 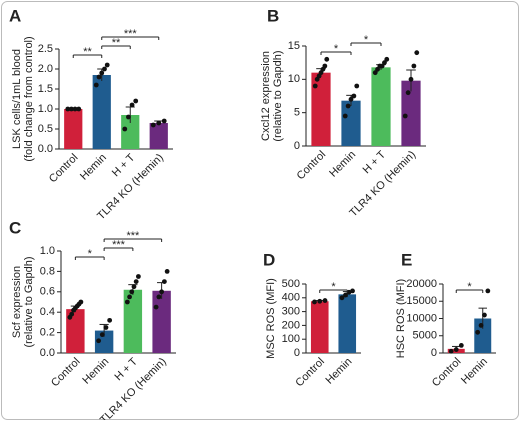 What do you see at coordinates (425, 336) in the screenshot?
I see `y-tick-label: 5000` at bounding box center [425, 336].